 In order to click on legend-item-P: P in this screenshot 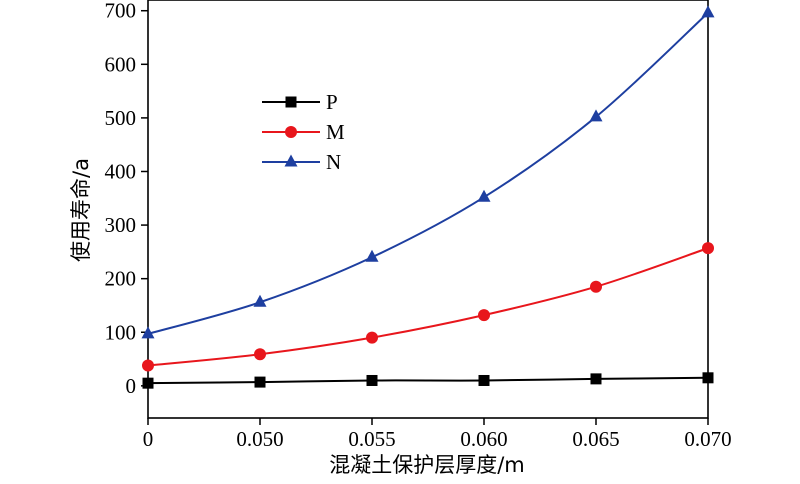, I will do `click(300, 102)`.